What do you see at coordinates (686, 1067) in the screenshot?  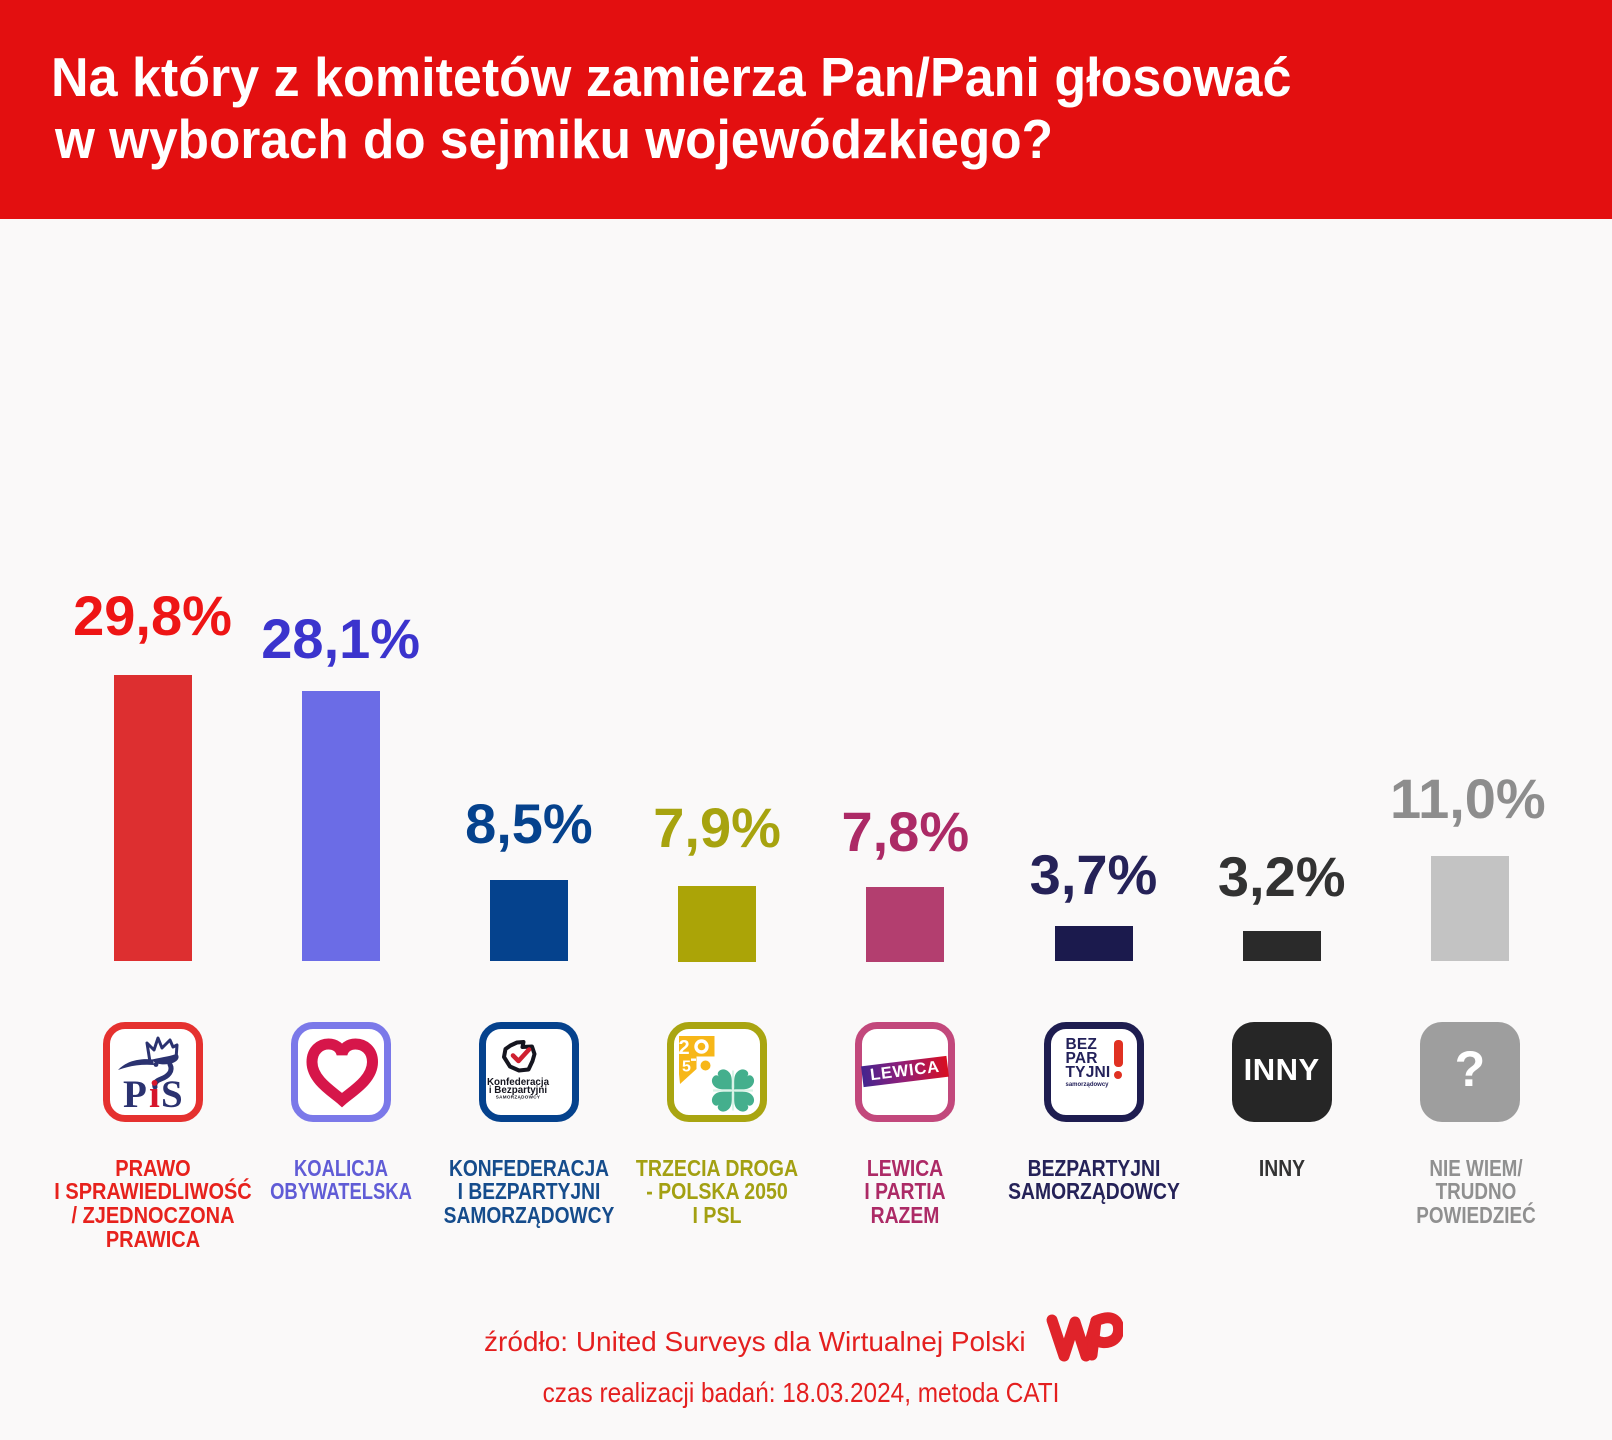 I see `svg-text: 5` at bounding box center [686, 1067].